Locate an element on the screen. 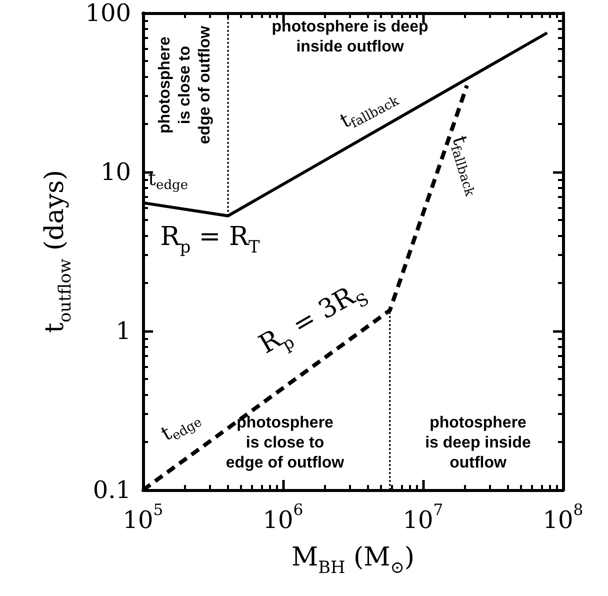  y-axis-title: toutflow (days) is located at coordinates (57, 251).